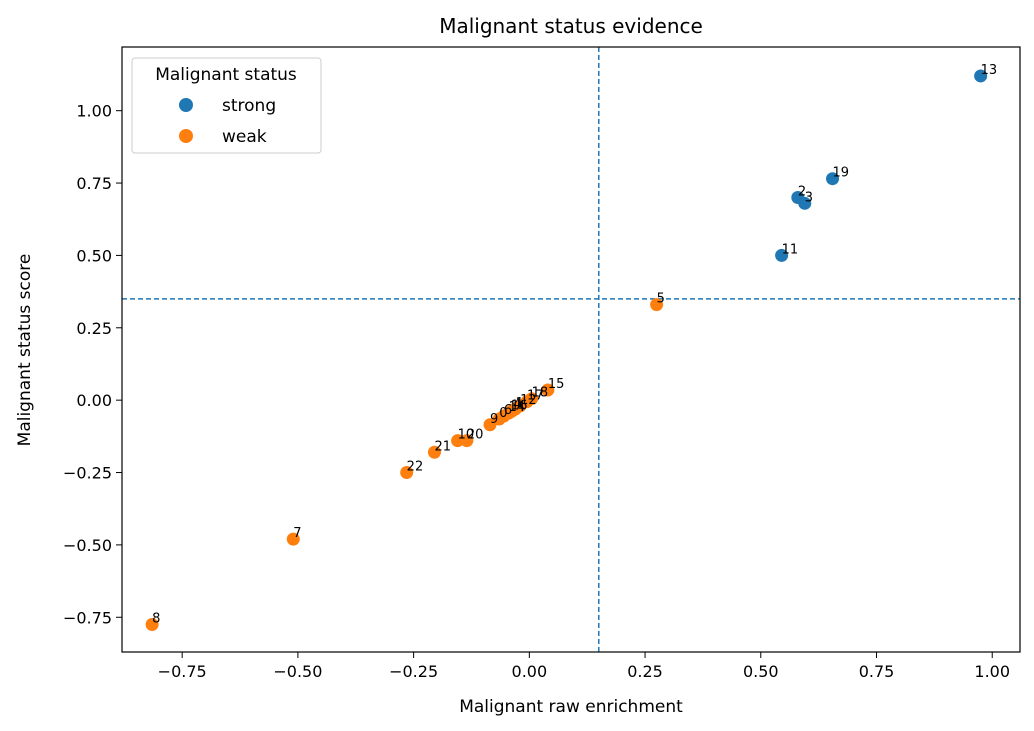 The width and height of the screenshot is (1034, 731). Describe the element at coordinates (249, 106) in the screenshot. I see `legend-label-strong: strong` at that location.